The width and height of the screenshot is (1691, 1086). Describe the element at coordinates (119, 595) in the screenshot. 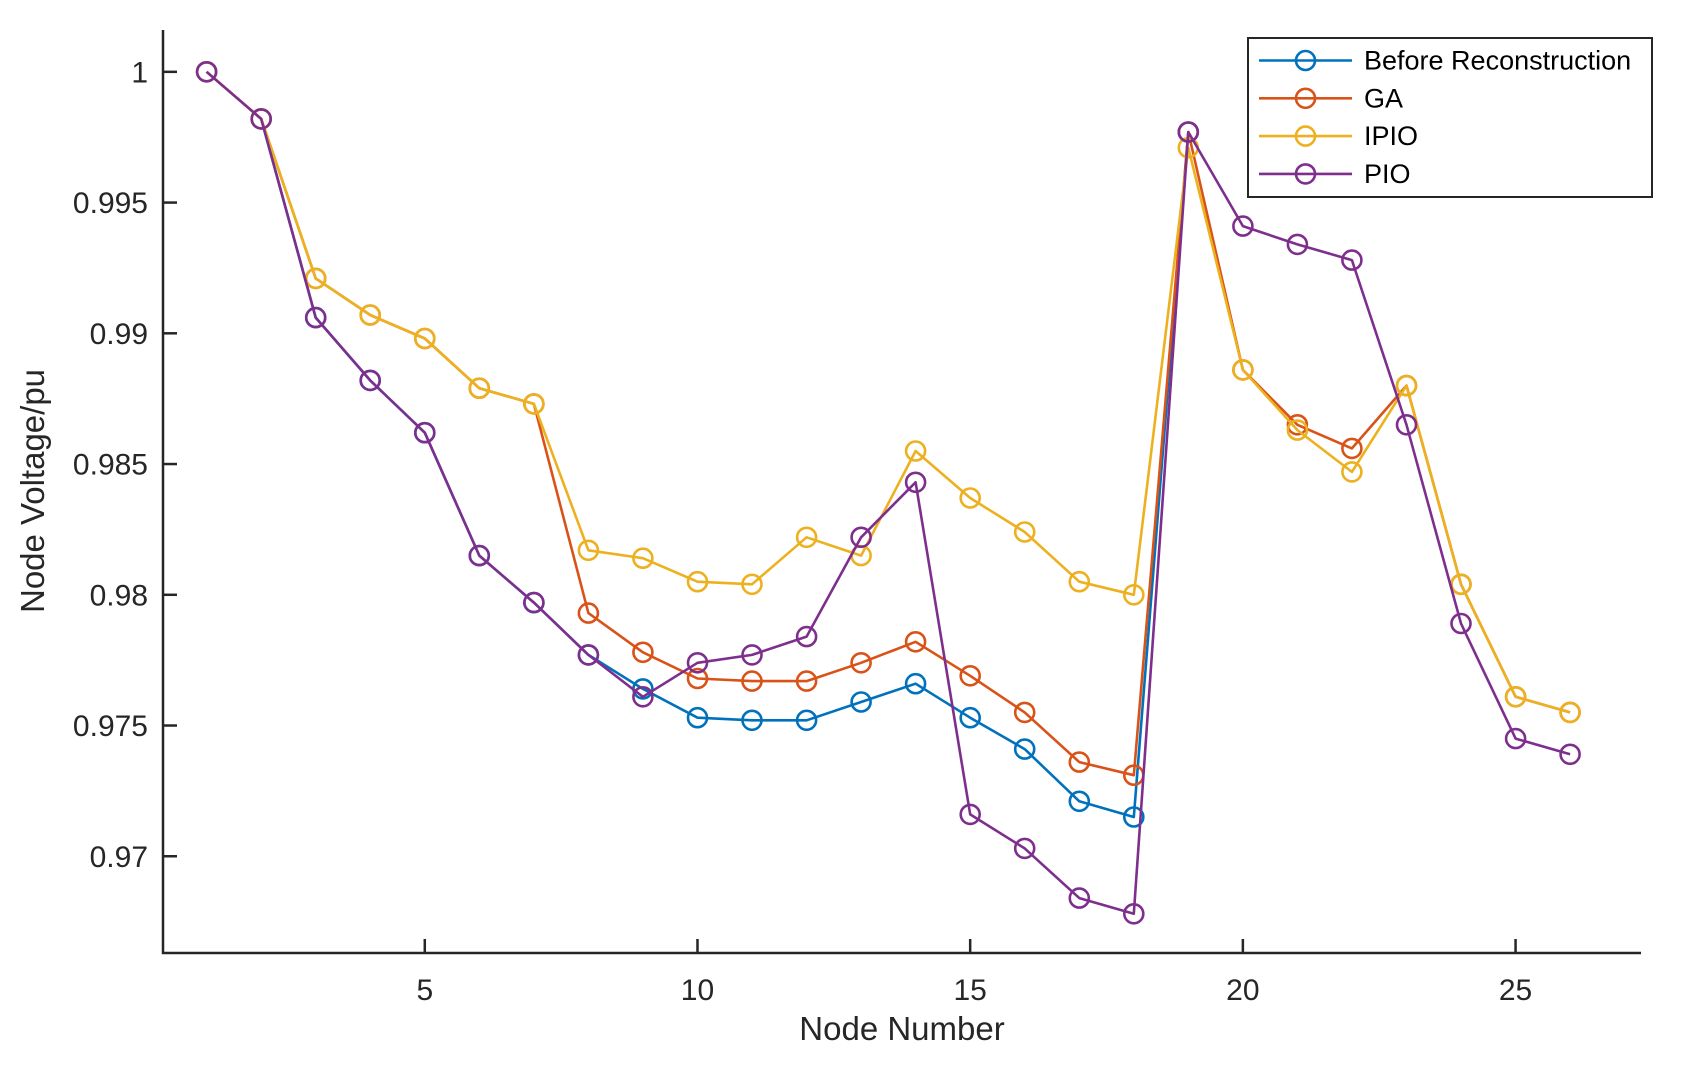

I see `y-tick-label: 0.98` at that location.